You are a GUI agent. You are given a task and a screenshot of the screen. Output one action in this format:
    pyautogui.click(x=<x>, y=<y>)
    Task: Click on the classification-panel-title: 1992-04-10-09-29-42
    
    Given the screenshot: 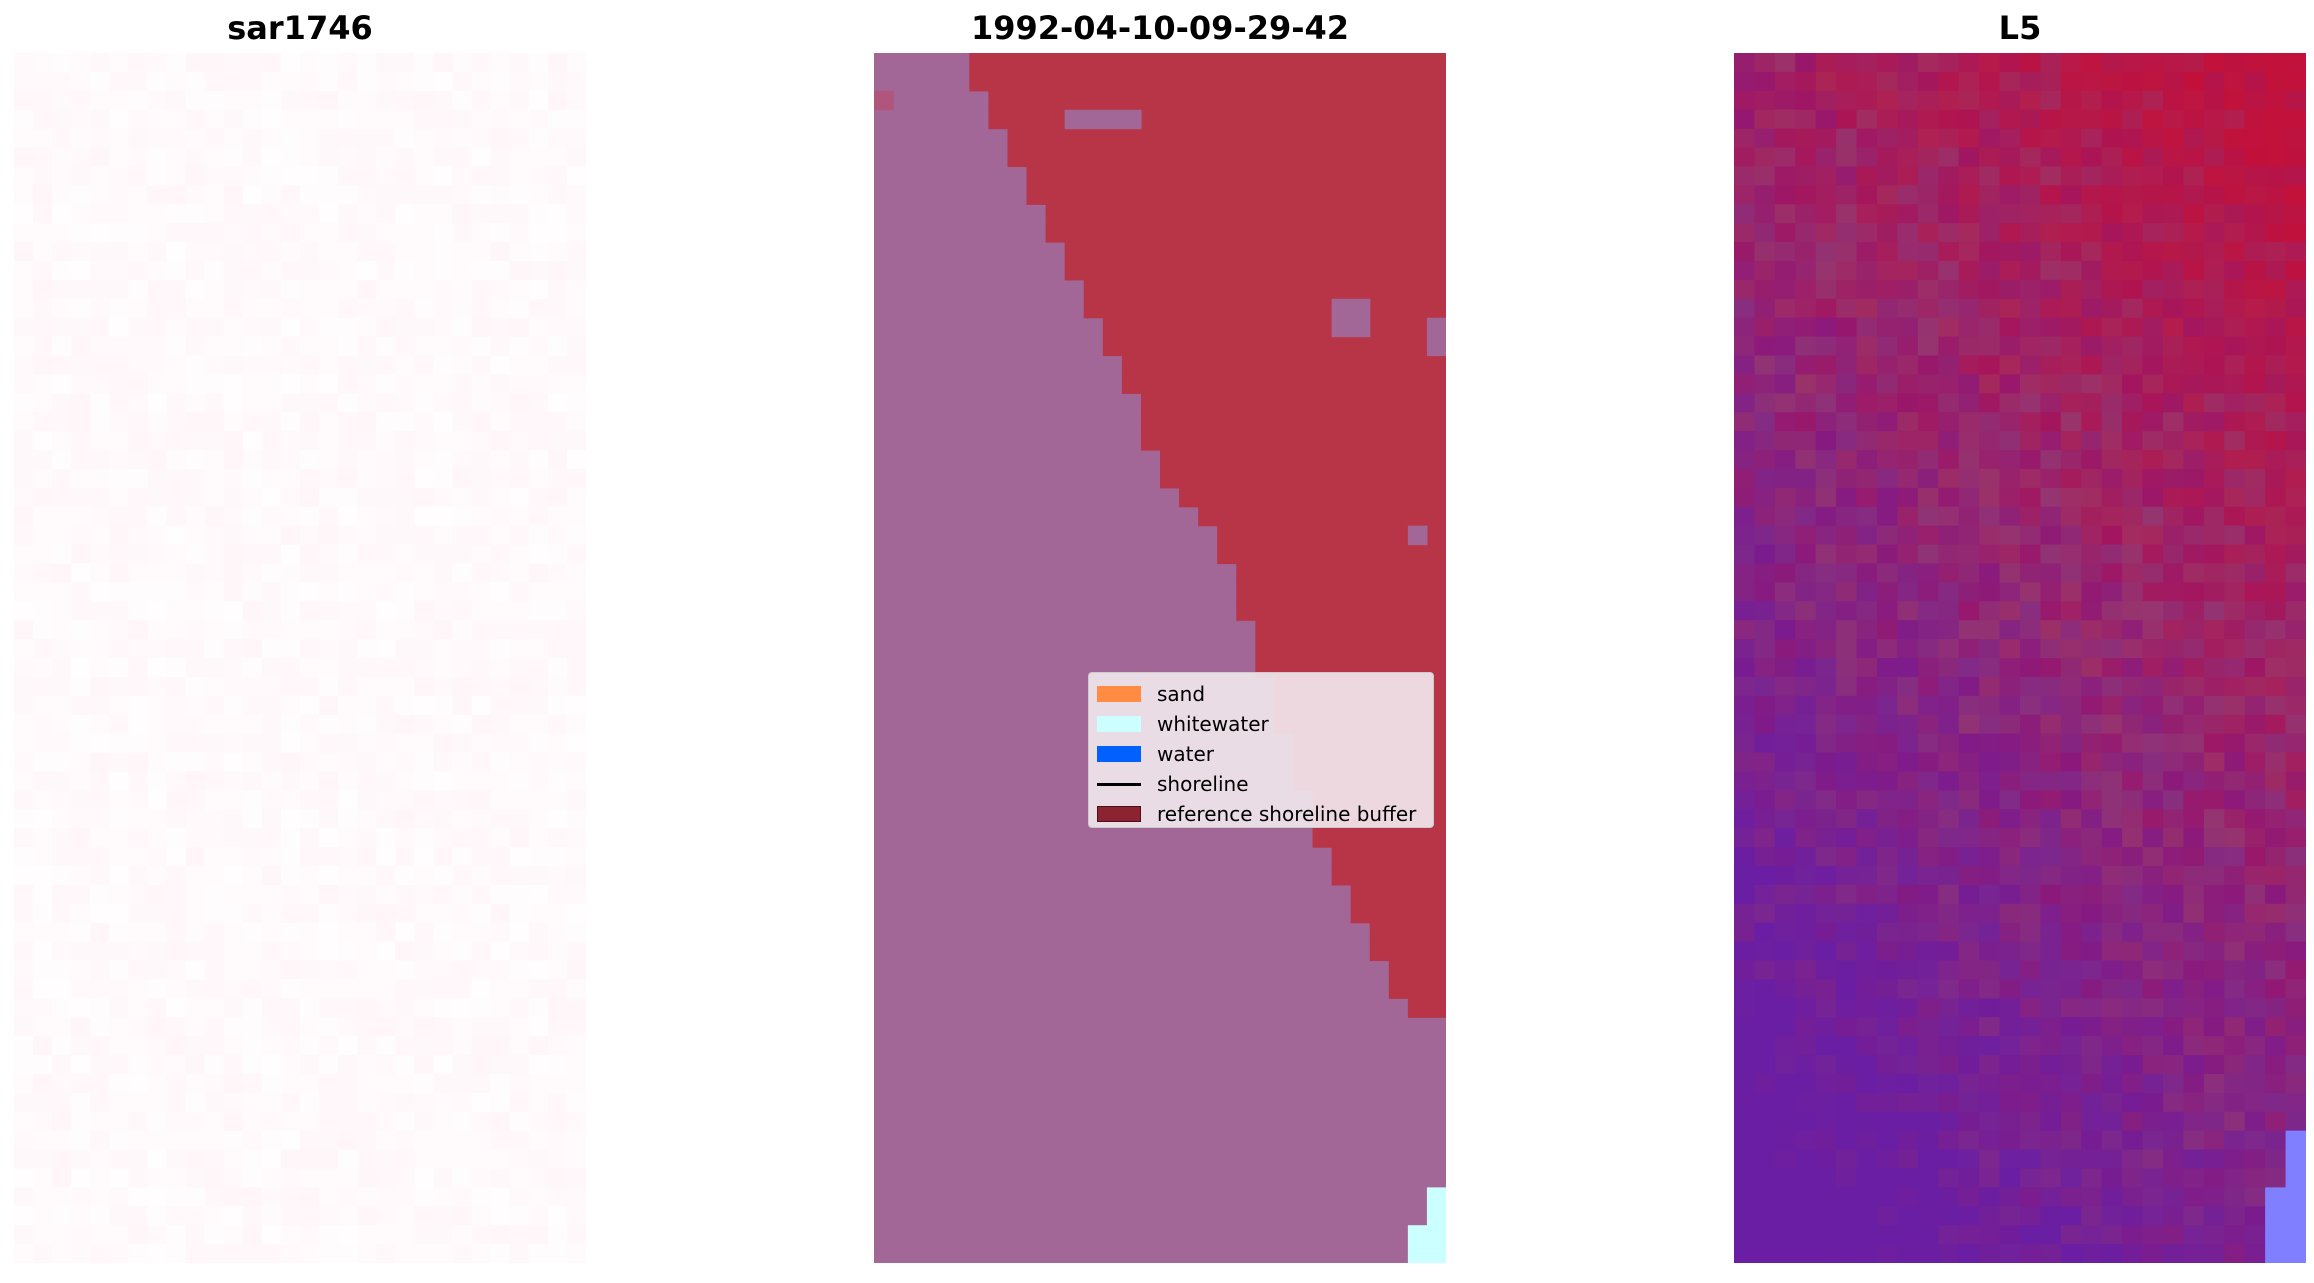 What is the action you would take?
    pyautogui.click(x=1160, y=28)
    